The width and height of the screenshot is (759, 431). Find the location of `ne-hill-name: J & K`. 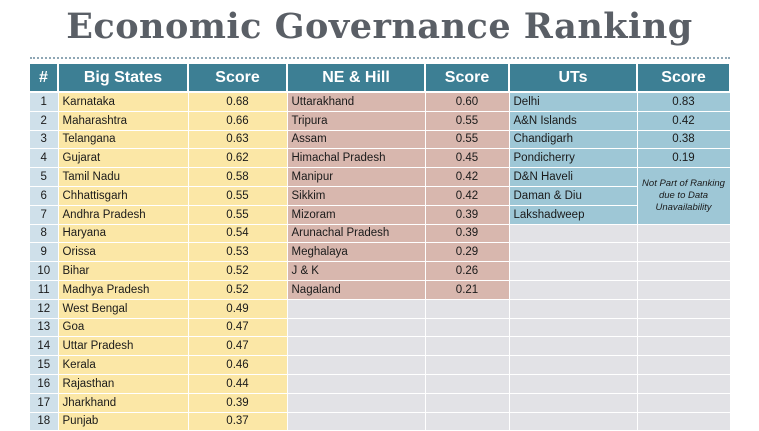

ne-hill-name: J & K is located at coordinates (356, 271).